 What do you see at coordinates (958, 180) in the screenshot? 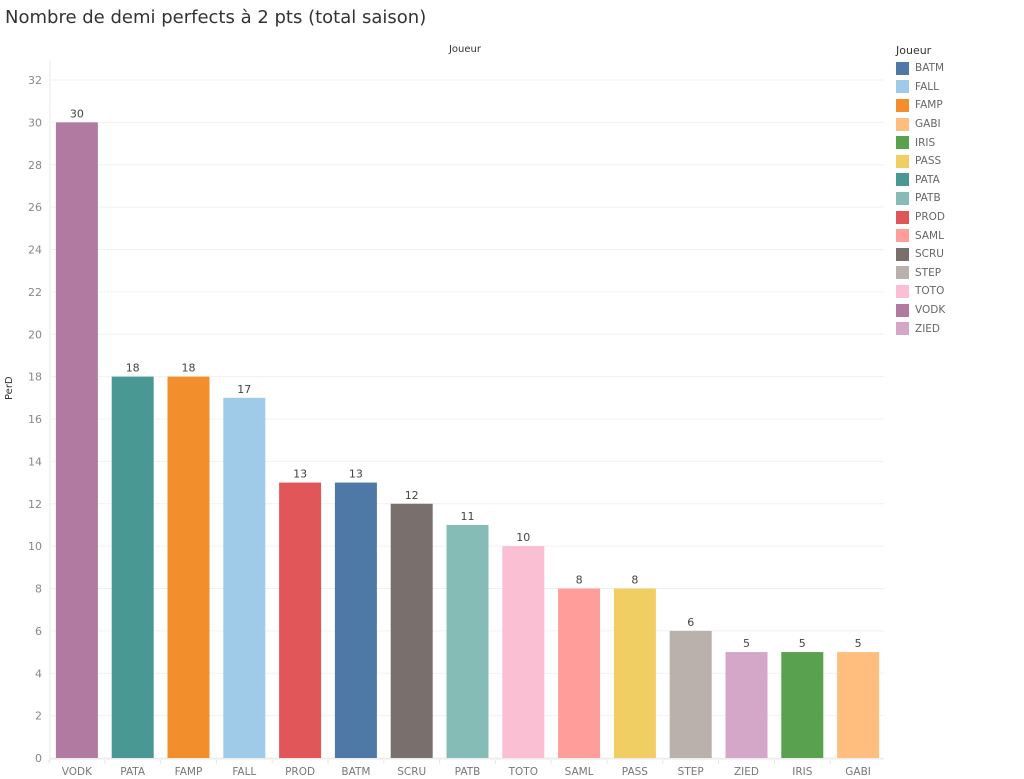
I see `legend-item-pata: PATA` at bounding box center [958, 180].